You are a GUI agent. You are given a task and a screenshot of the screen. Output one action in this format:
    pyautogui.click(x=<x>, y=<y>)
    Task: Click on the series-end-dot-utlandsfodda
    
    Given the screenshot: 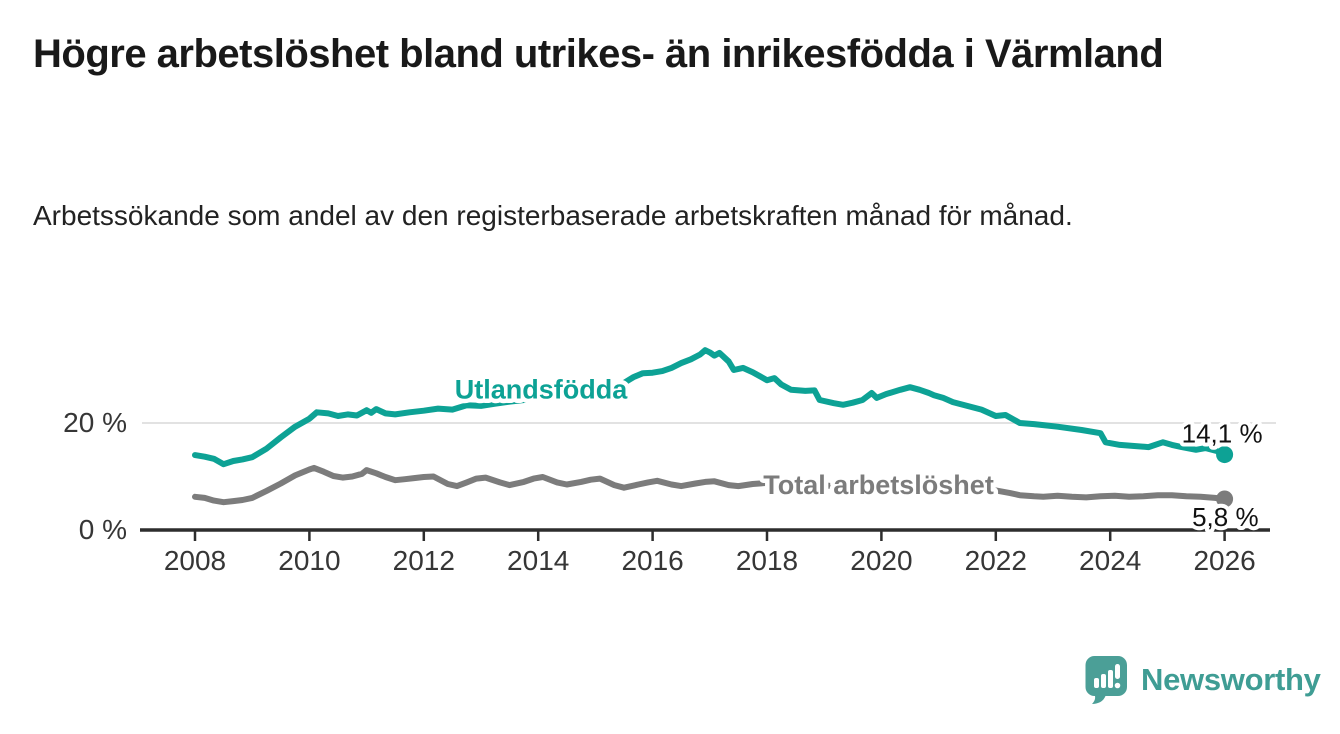 What is the action you would take?
    pyautogui.click(x=1225, y=455)
    